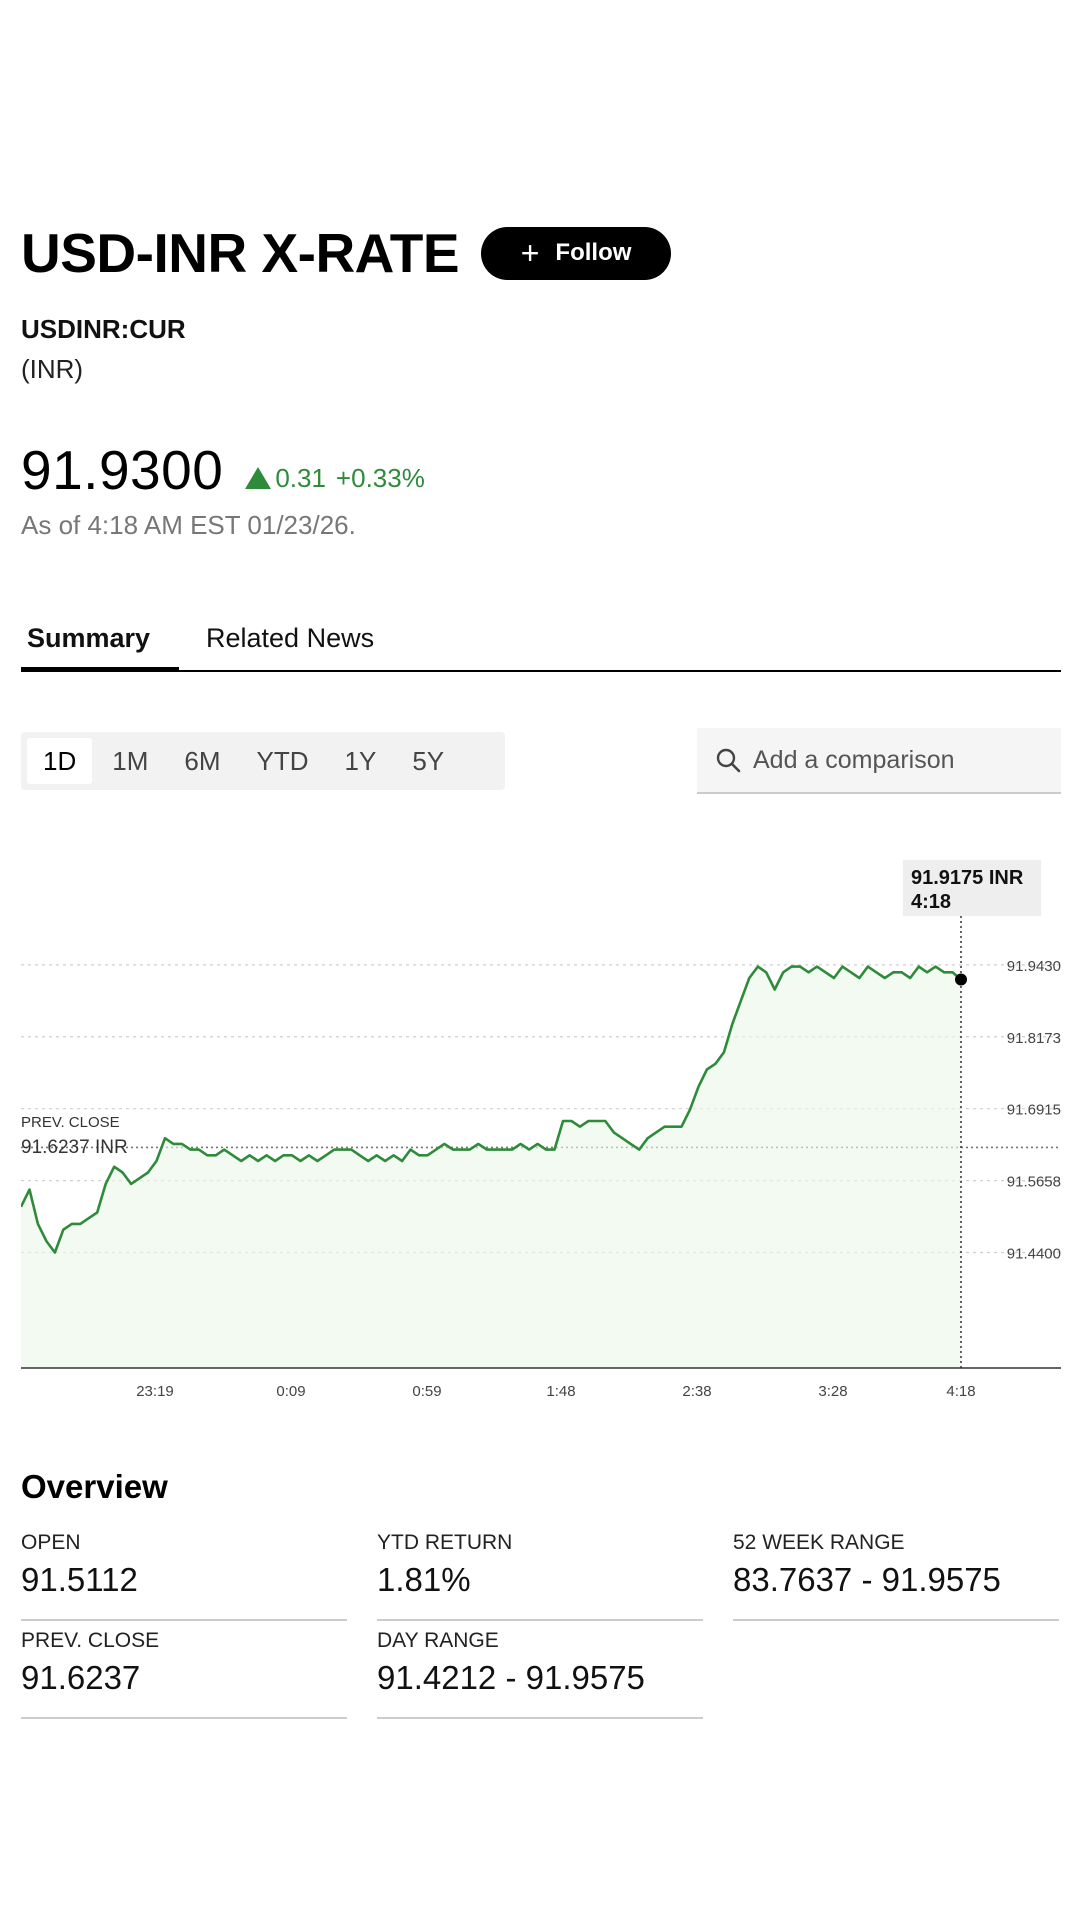 The image size is (1080, 1920). I want to click on change-percent: +0.33%, so click(380, 477).